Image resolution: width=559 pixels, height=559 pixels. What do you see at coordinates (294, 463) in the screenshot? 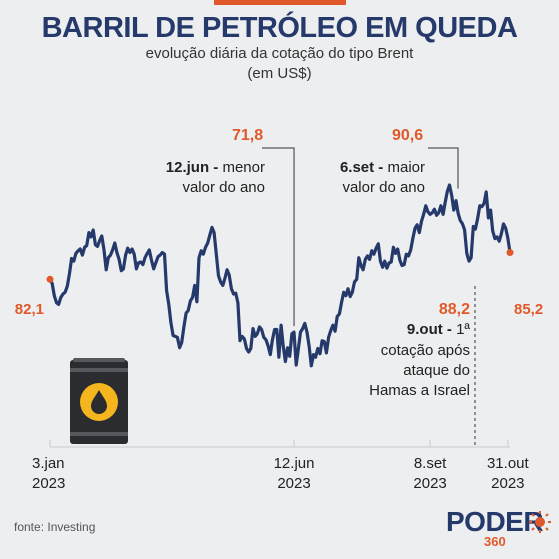
I see `x-tick-label: 12.jun` at bounding box center [294, 463].